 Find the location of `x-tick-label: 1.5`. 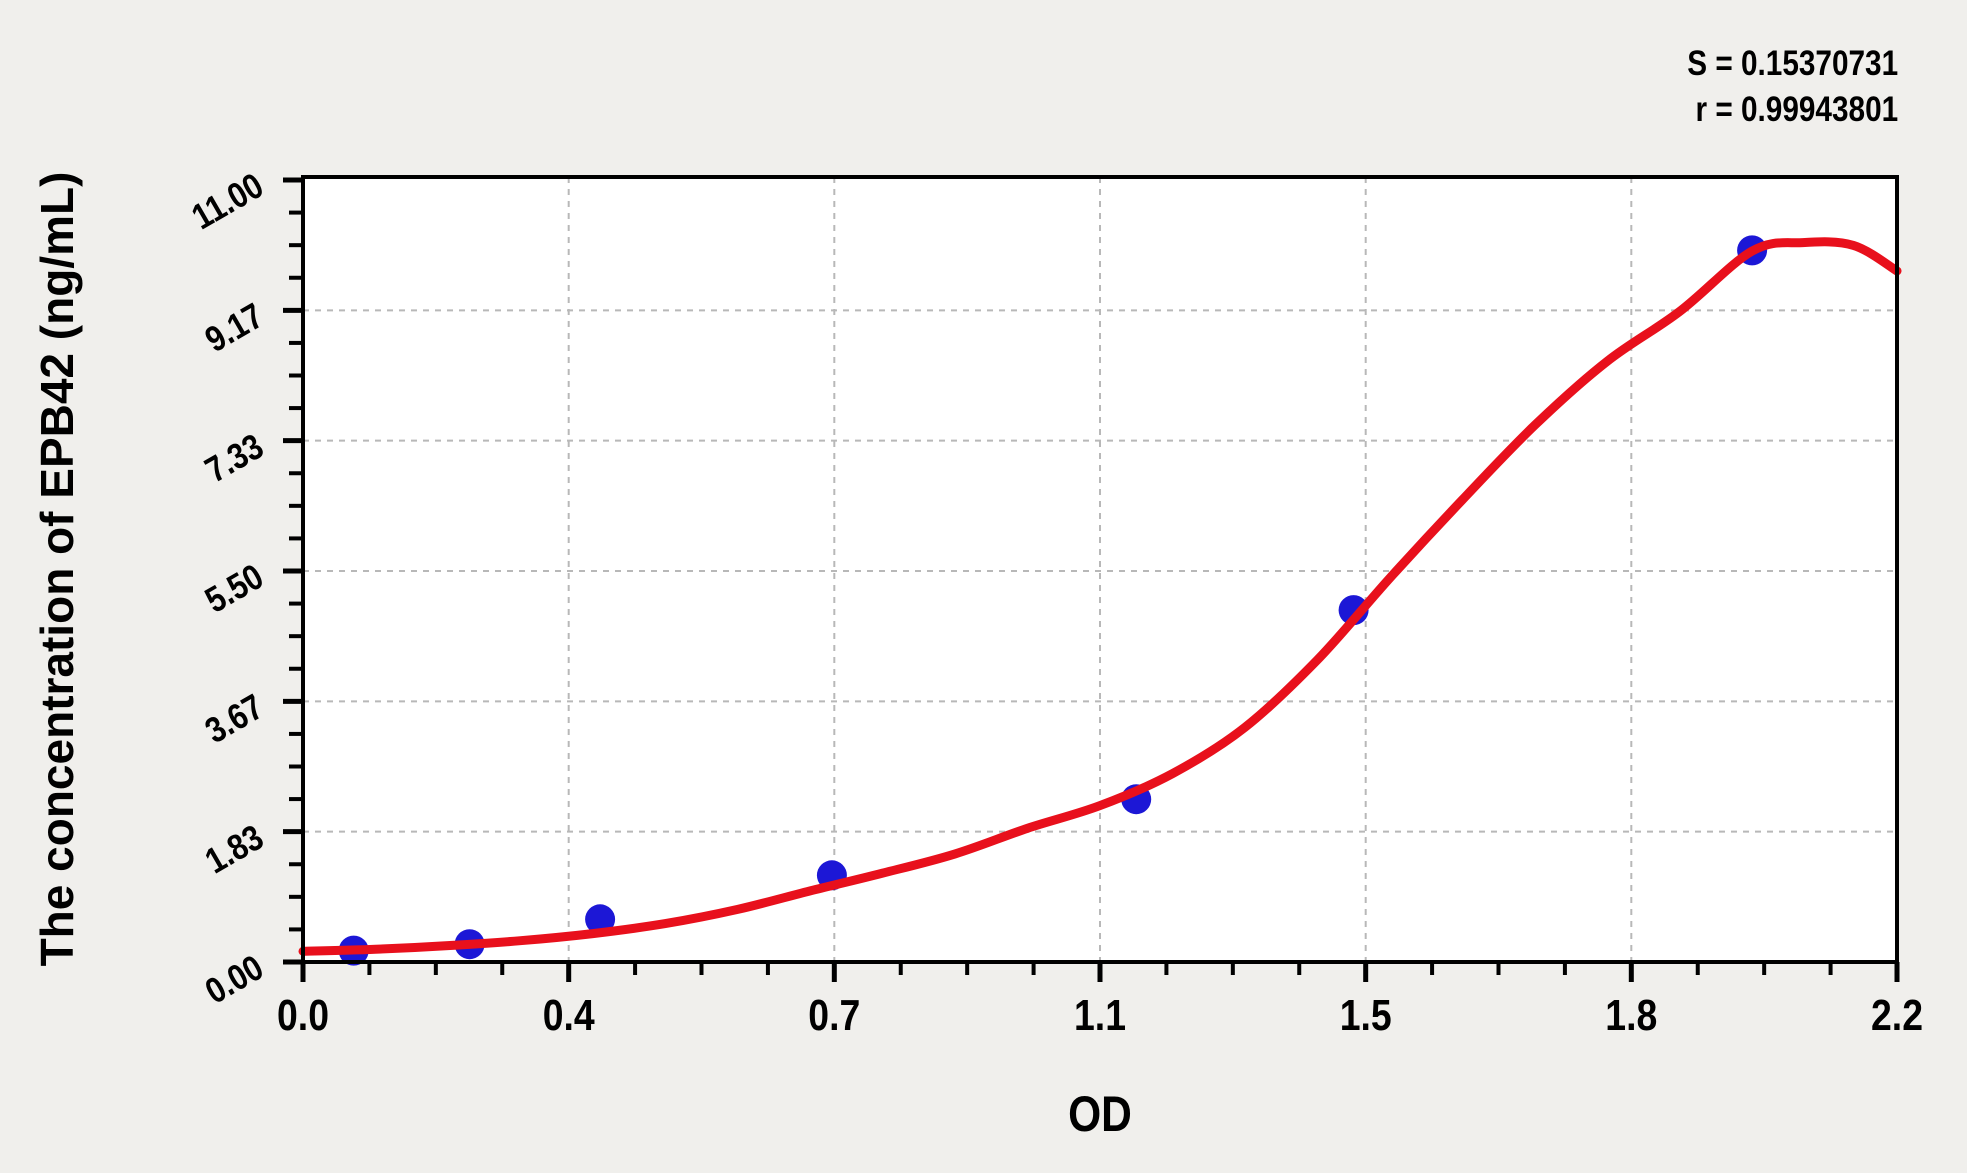

x-tick-label: 1.5 is located at coordinates (1366, 1015).